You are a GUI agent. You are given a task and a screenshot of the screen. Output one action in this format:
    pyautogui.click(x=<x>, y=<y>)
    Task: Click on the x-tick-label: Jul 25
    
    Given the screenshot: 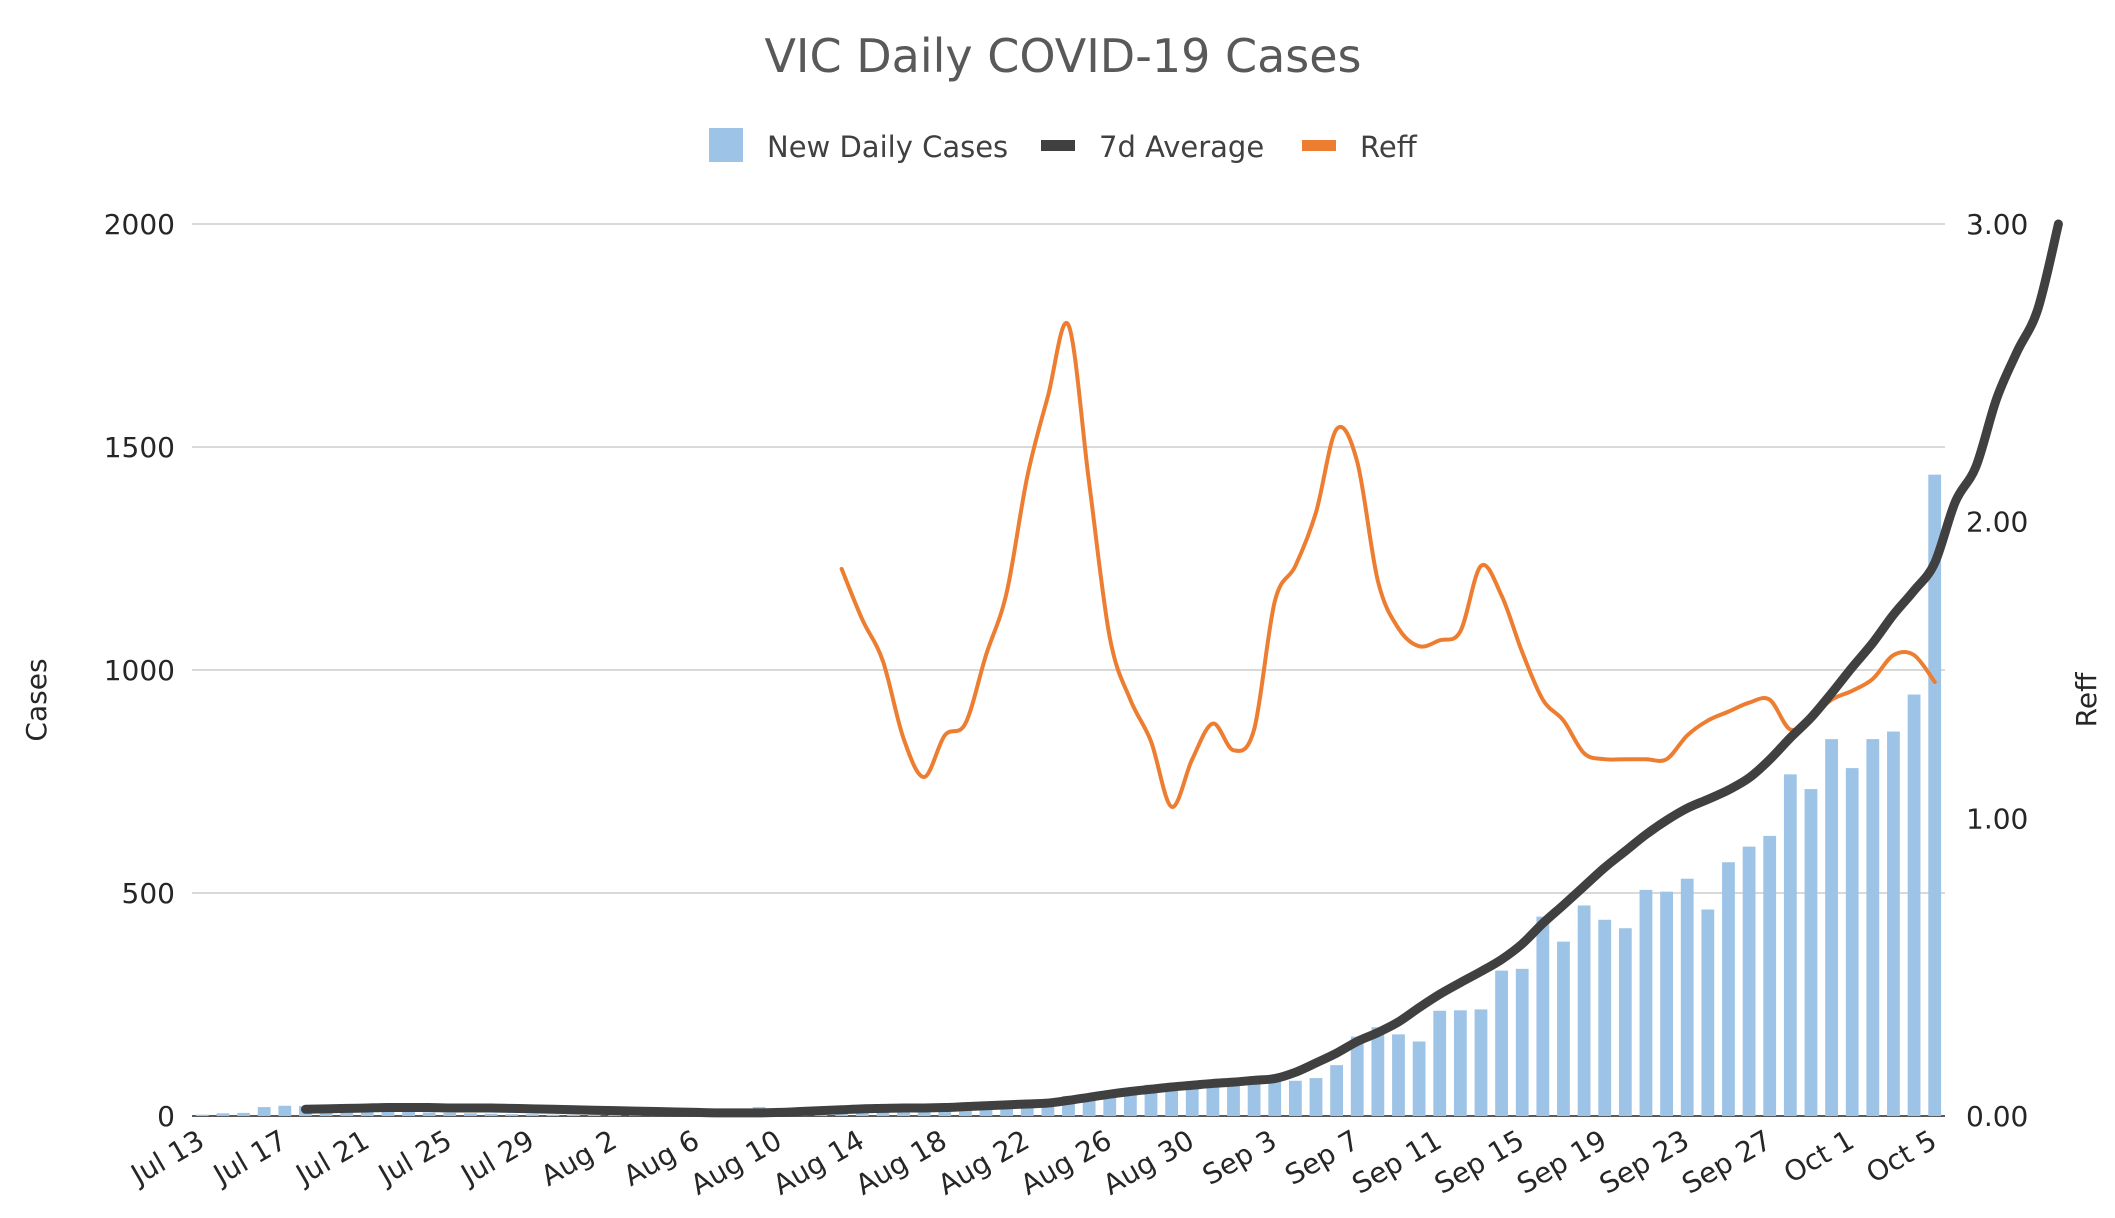 What is the action you would take?
    pyautogui.click(x=414, y=1157)
    